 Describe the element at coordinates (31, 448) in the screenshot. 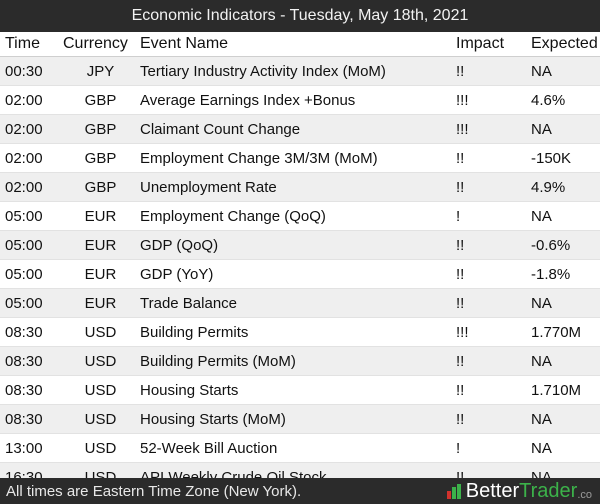

I see `cell-time: 13:00` at that location.